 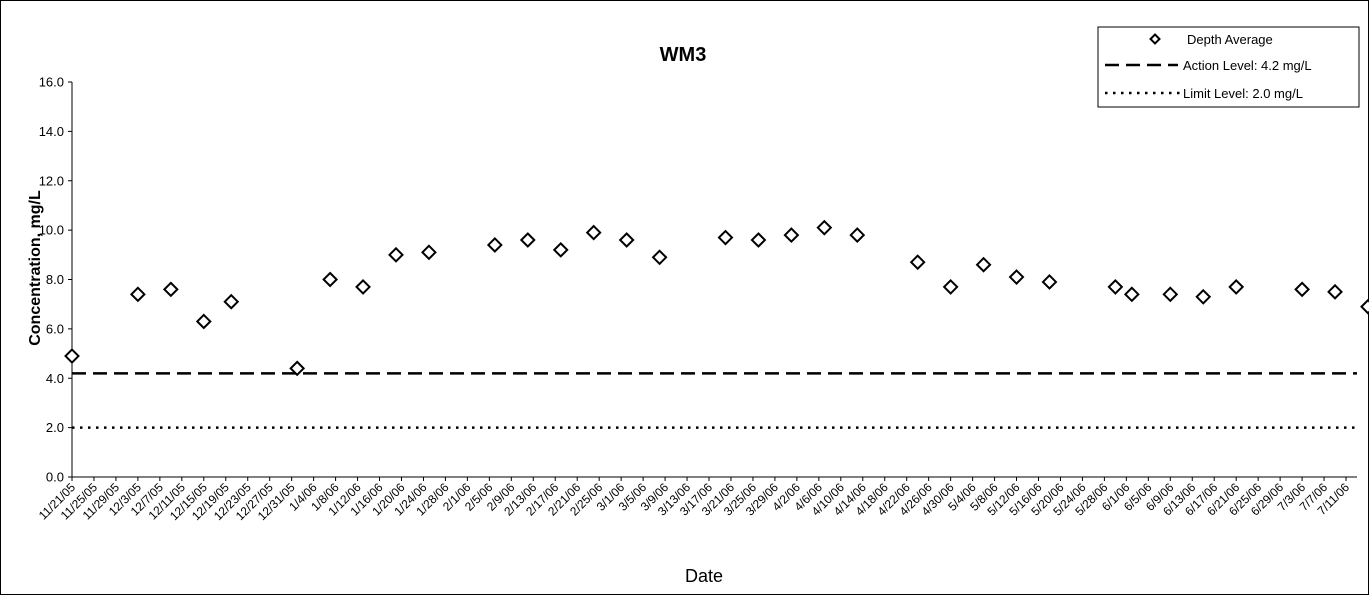 What do you see at coordinates (704, 576) in the screenshot?
I see `x-axis-title: Date` at bounding box center [704, 576].